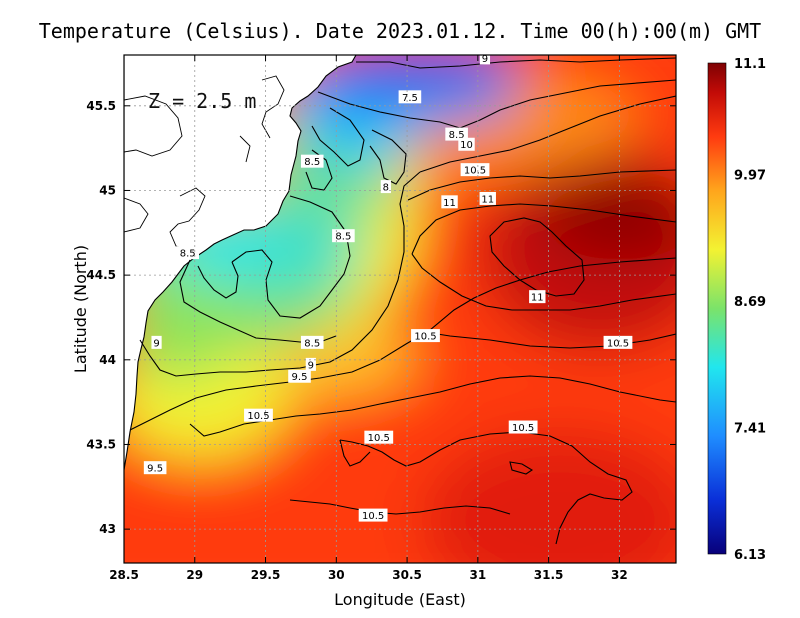 Image resolution: width=800 pixels, height=618 pixels. I want to click on contour-label: 8, so click(385, 187).